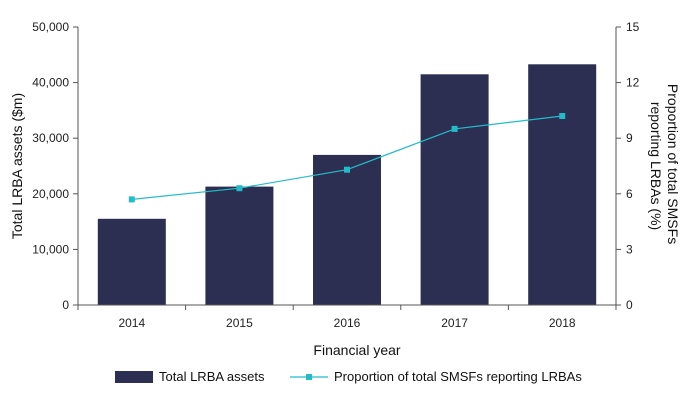 The width and height of the screenshot is (689, 403). I want to click on x-axis-title: Financial year, so click(356, 350).